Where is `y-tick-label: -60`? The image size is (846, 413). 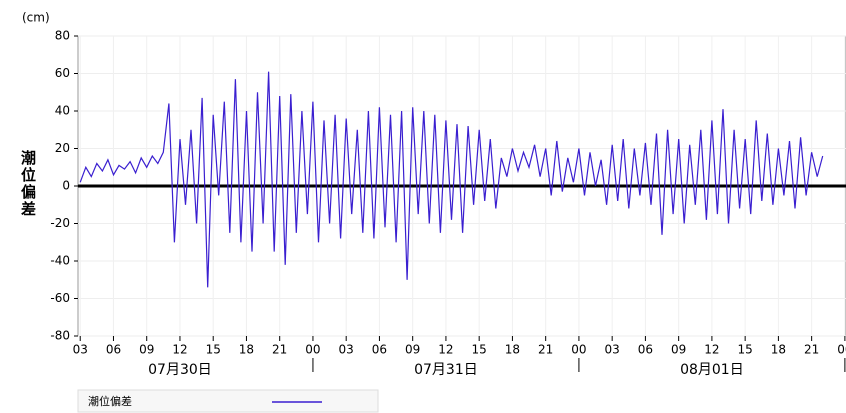
y-tick-label: -60 is located at coordinates (60, 298).